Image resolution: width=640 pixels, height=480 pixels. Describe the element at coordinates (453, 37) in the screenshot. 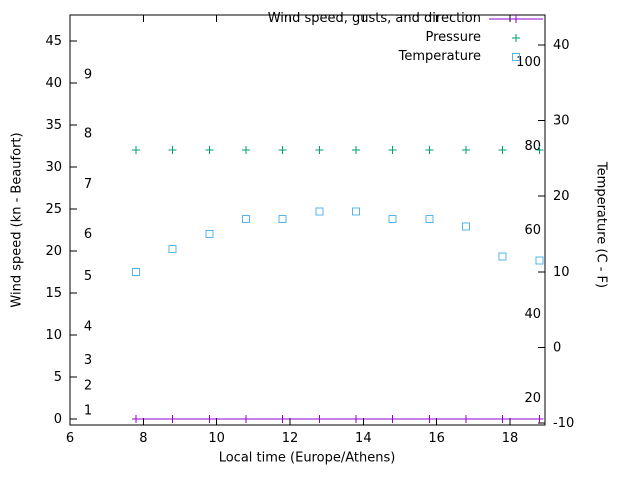

I see `legend-label-pressure: Pressure` at that location.